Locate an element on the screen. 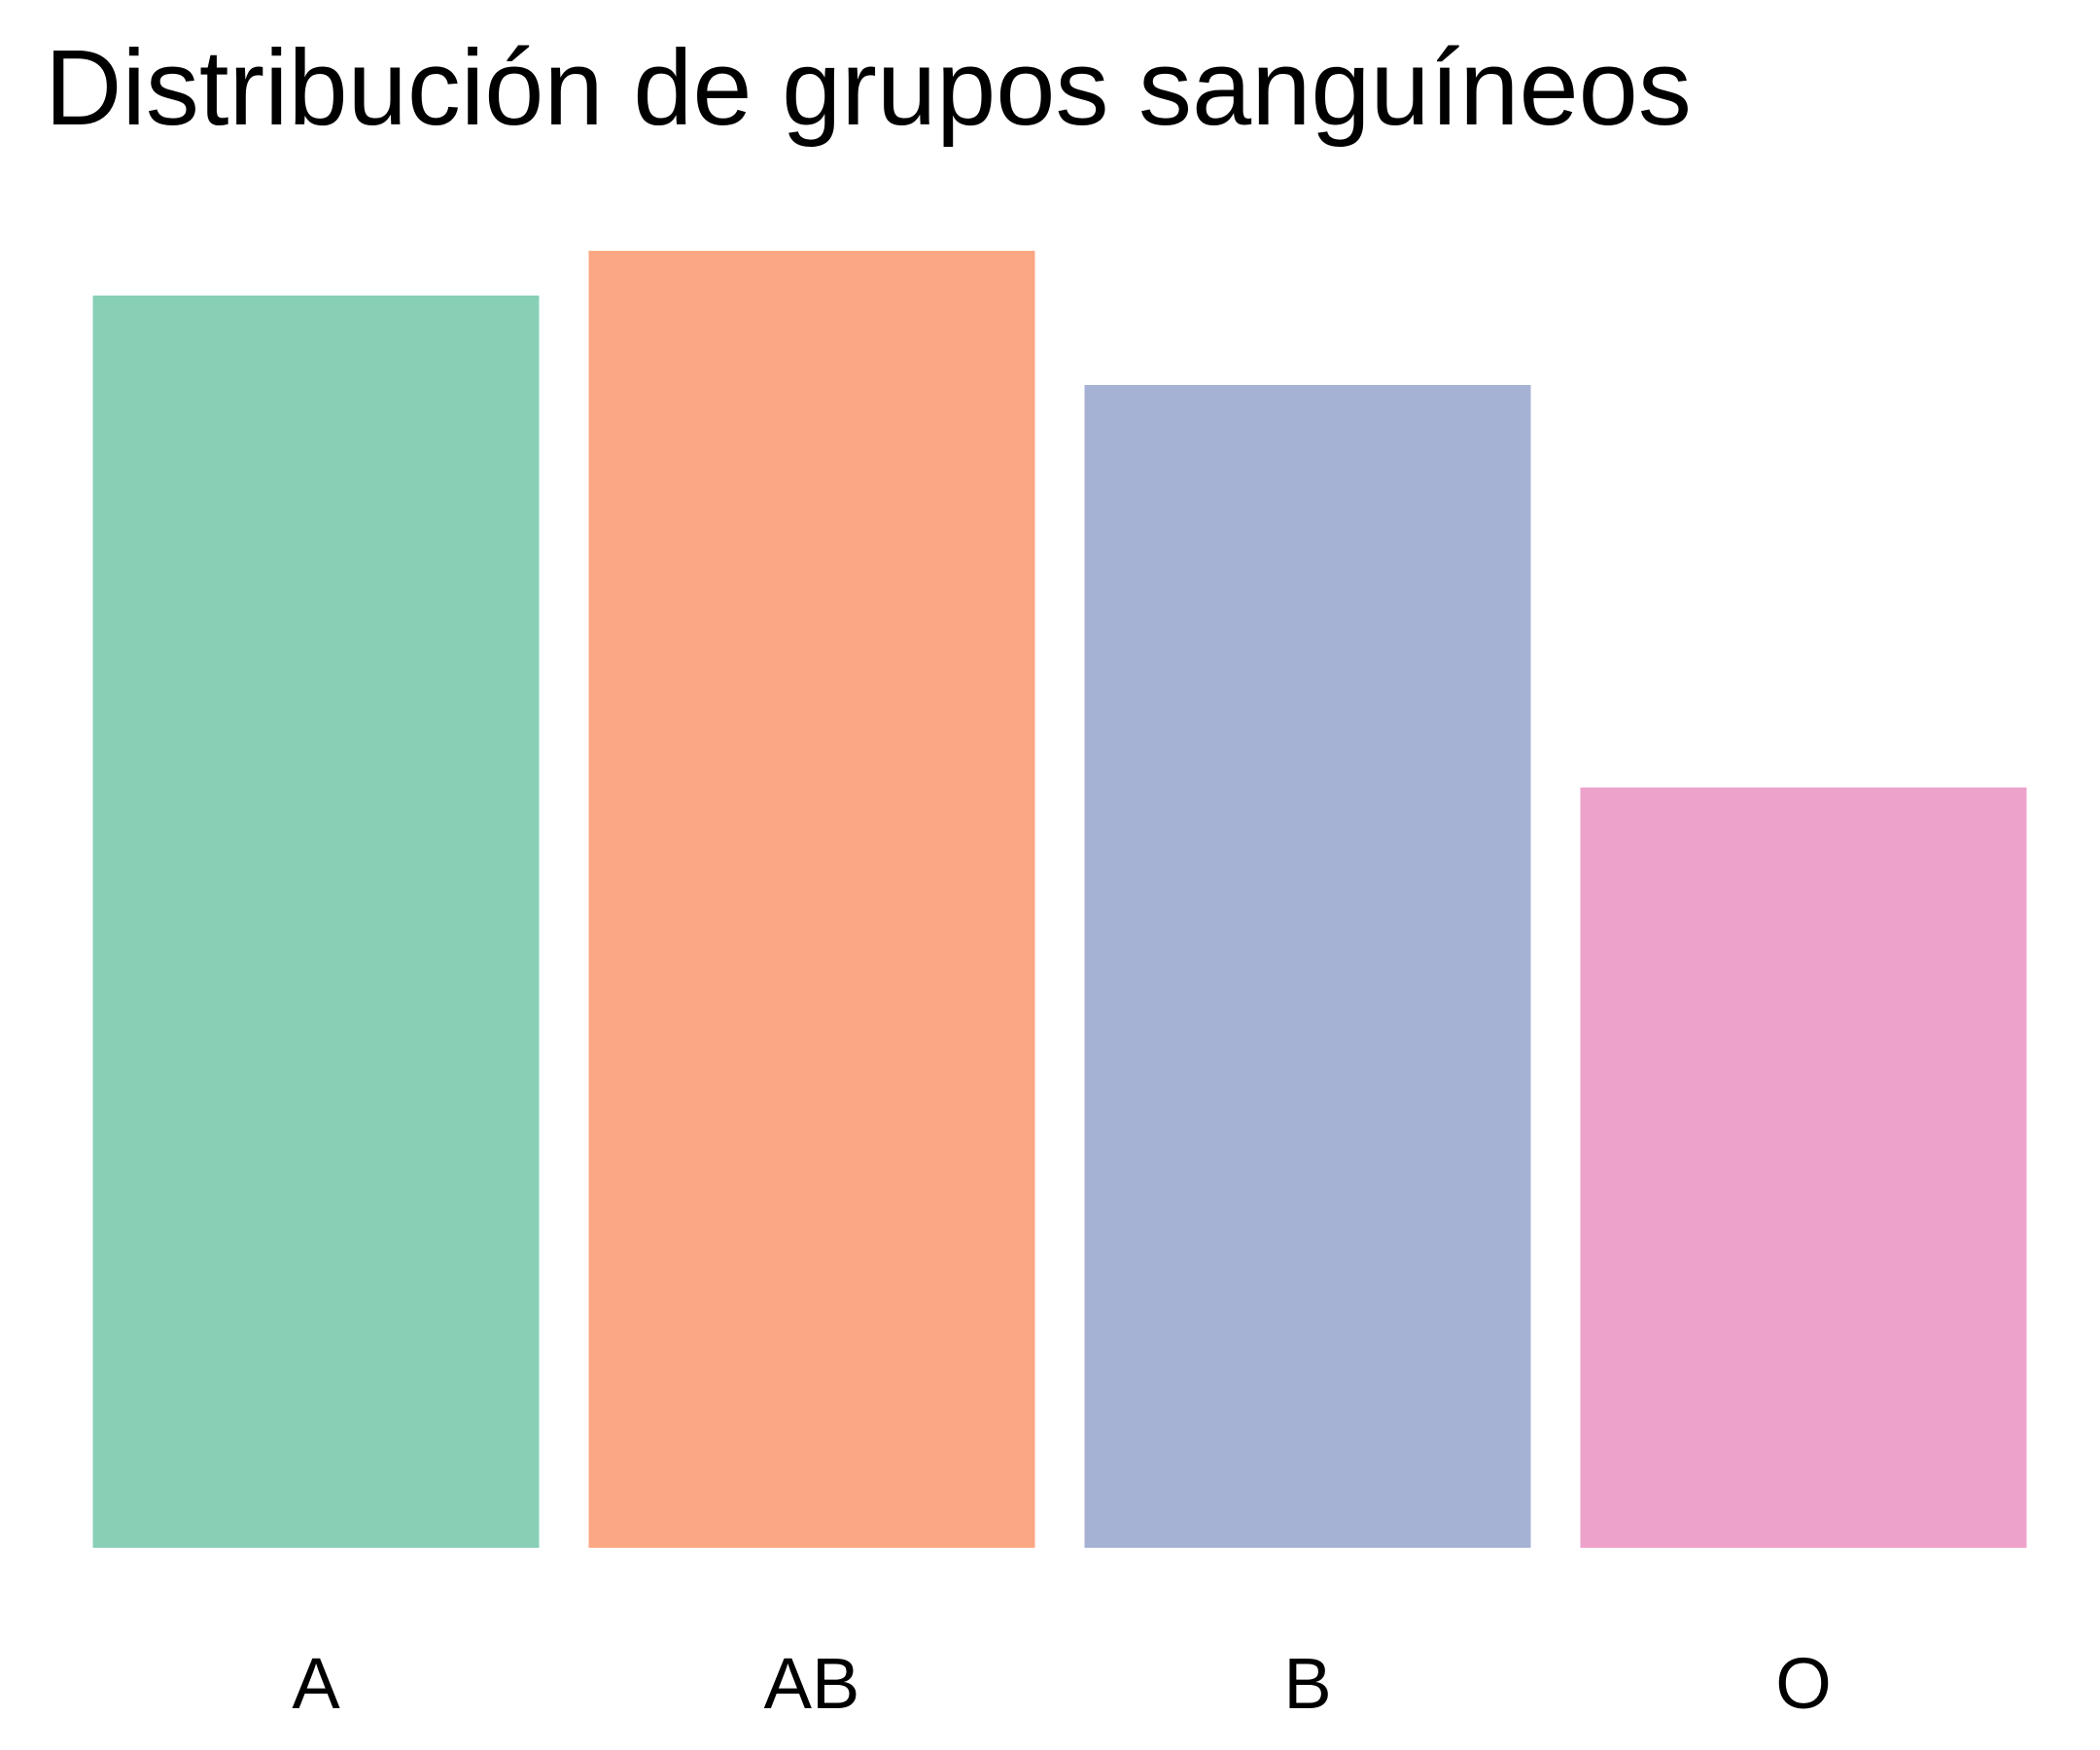 This screenshot has width=2100, height=1750. x-tick-label-b: B is located at coordinates (1307, 1683).